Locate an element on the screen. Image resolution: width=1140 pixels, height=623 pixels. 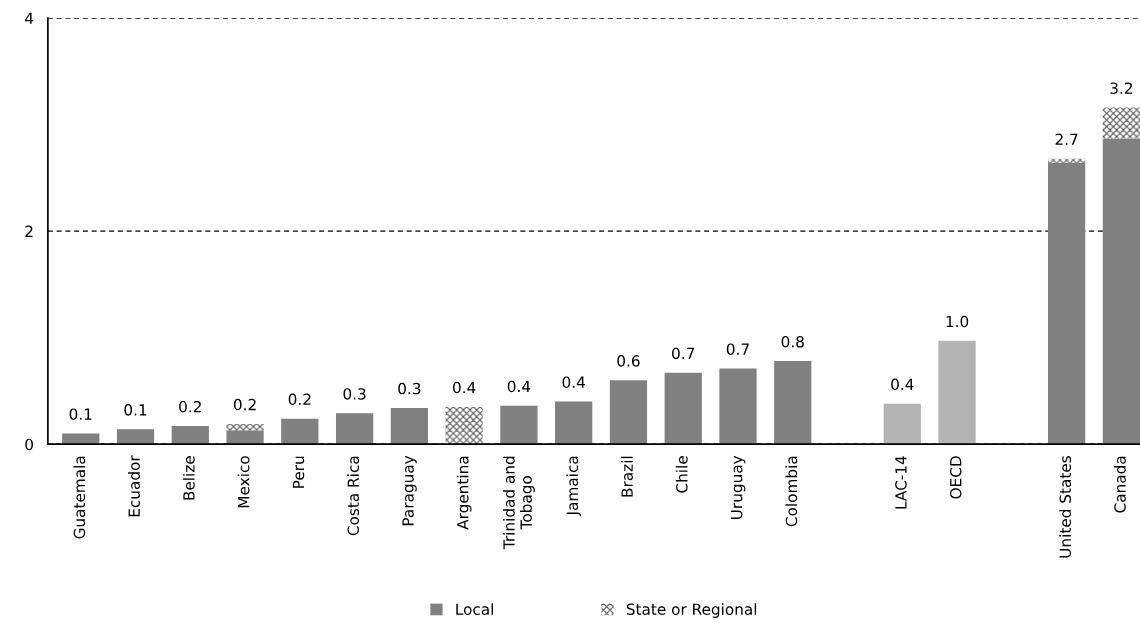
x-tick-label: Canada is located at coordinates (1119, 484).